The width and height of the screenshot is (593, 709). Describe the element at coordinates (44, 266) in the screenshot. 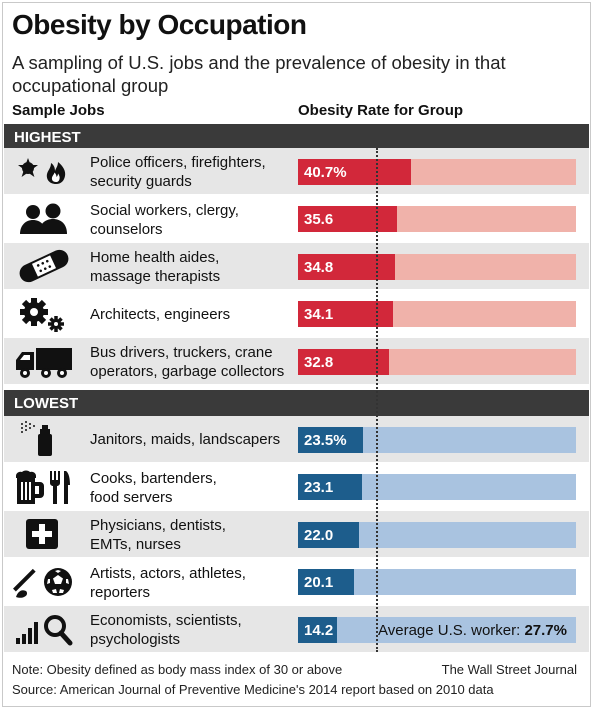

I see `bandage-icon` at that location.